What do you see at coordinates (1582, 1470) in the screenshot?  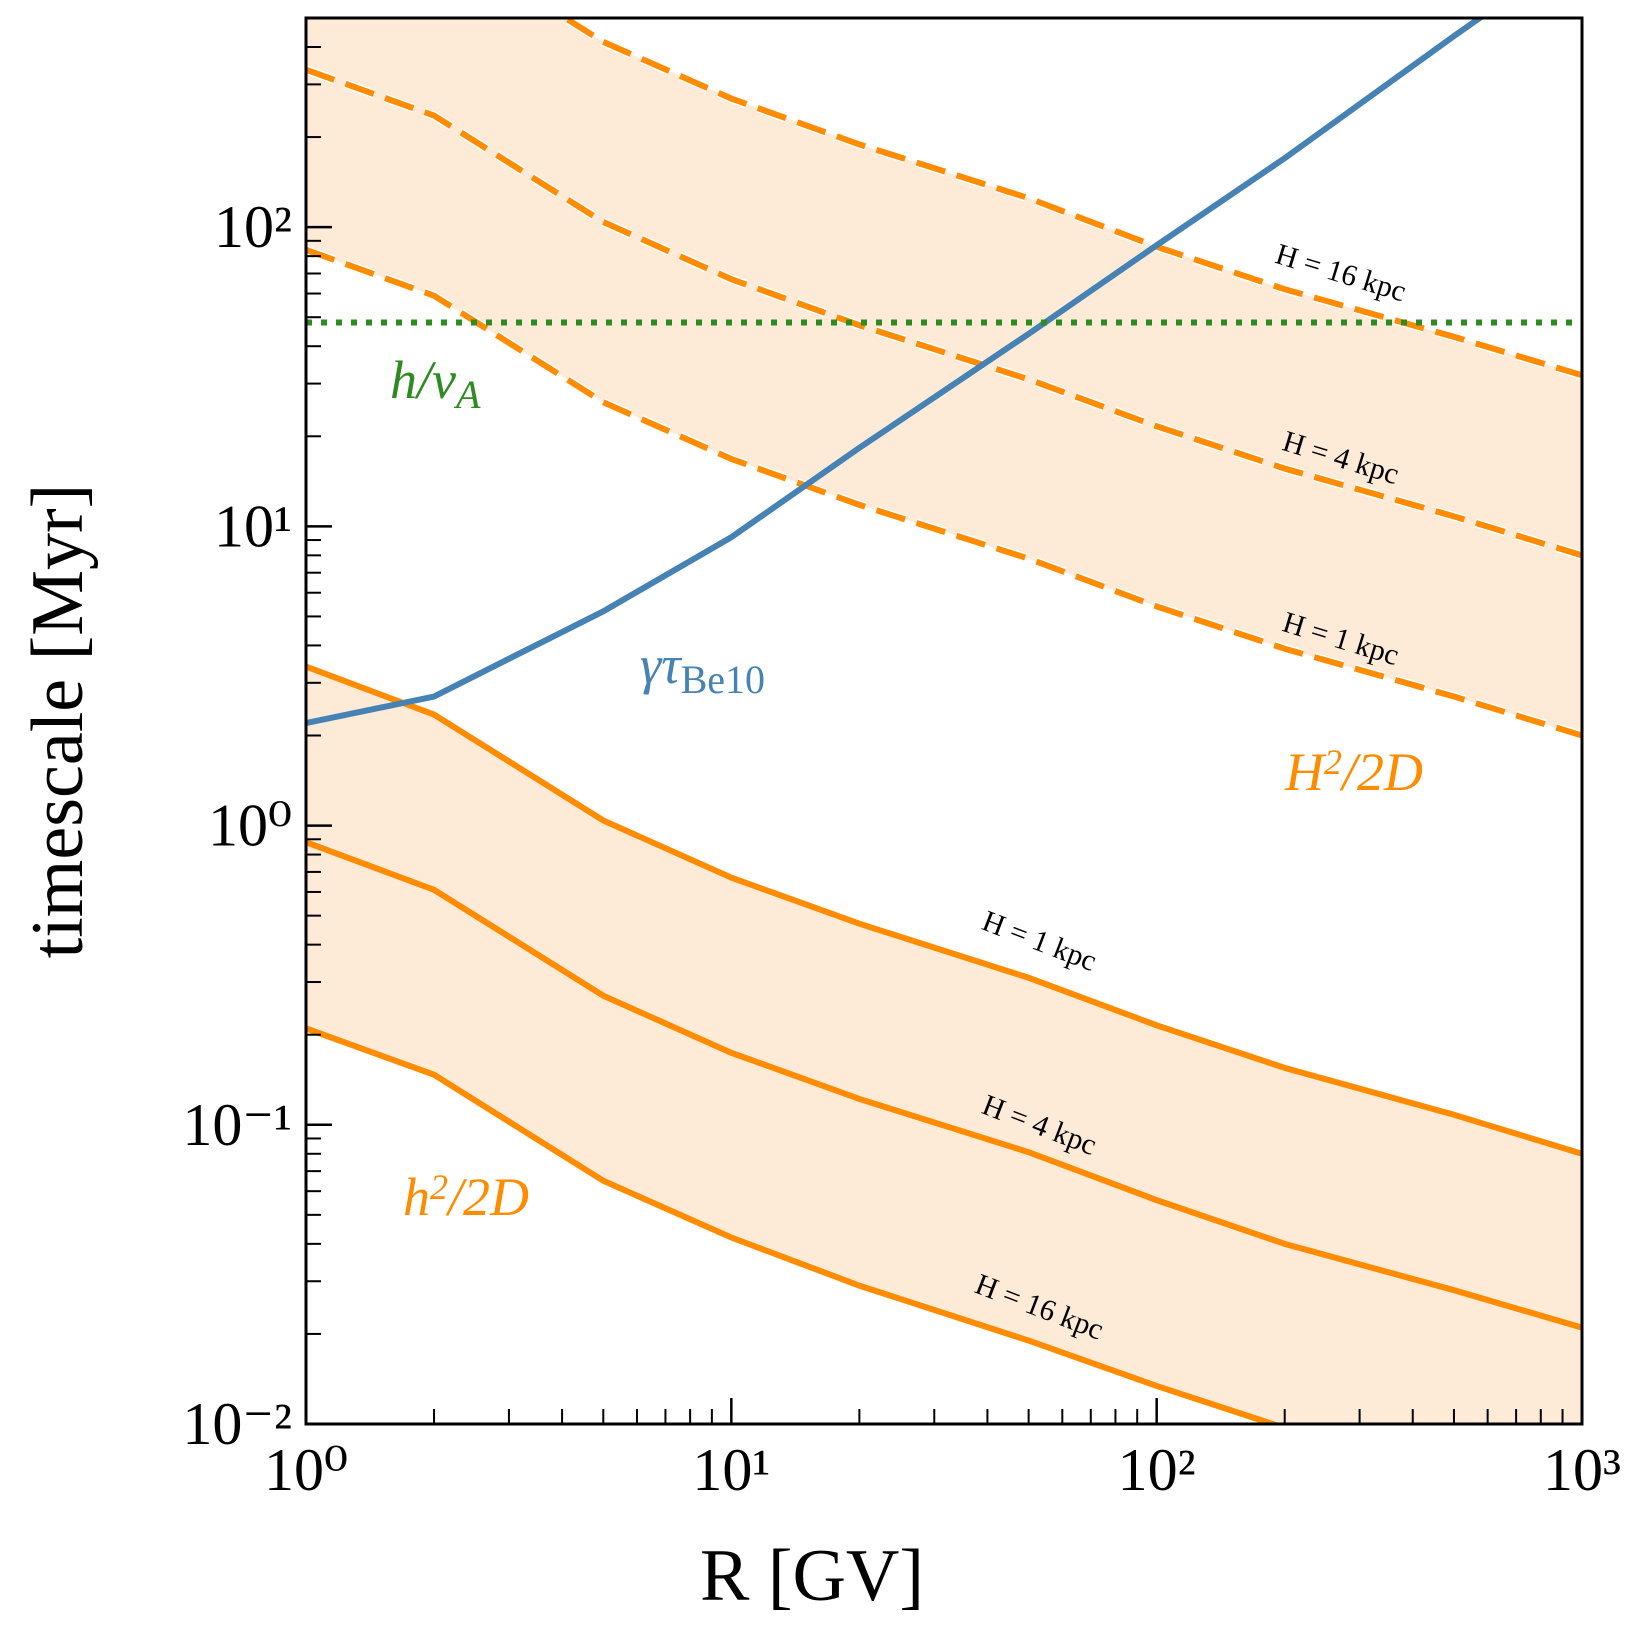 I see `x-tick-label: 10³` at bounding box center [1582, 1470].